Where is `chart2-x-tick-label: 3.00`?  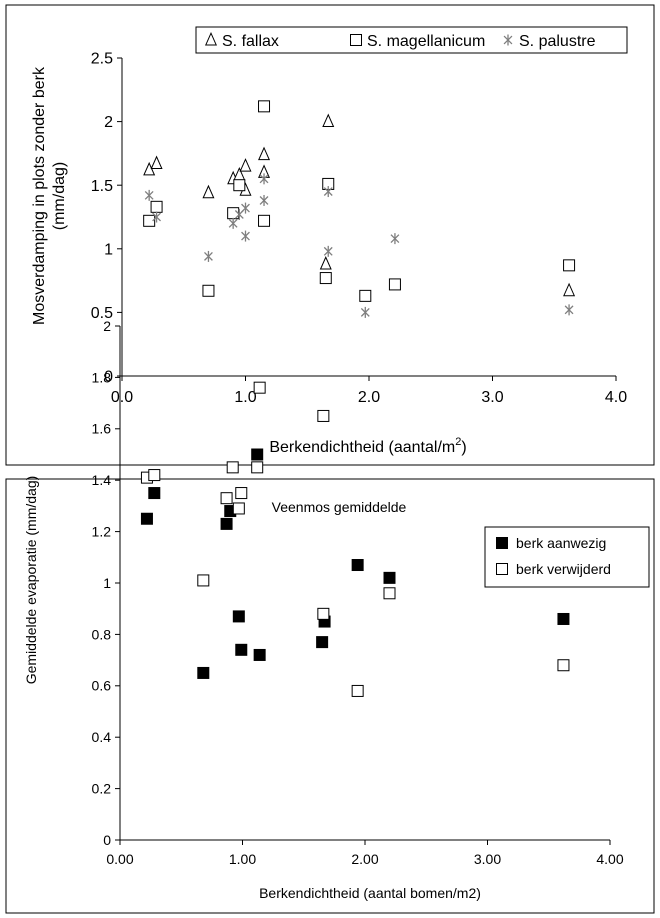 chart2-x-tick-label: 3.00 is located at coordinates (487, 859).